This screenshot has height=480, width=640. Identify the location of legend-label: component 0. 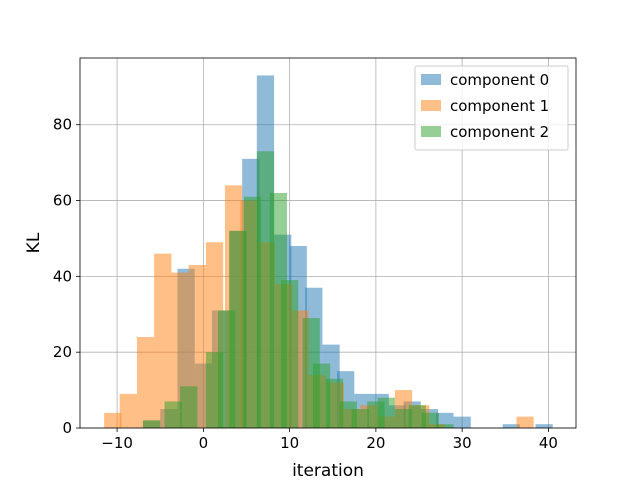
(499, 80).